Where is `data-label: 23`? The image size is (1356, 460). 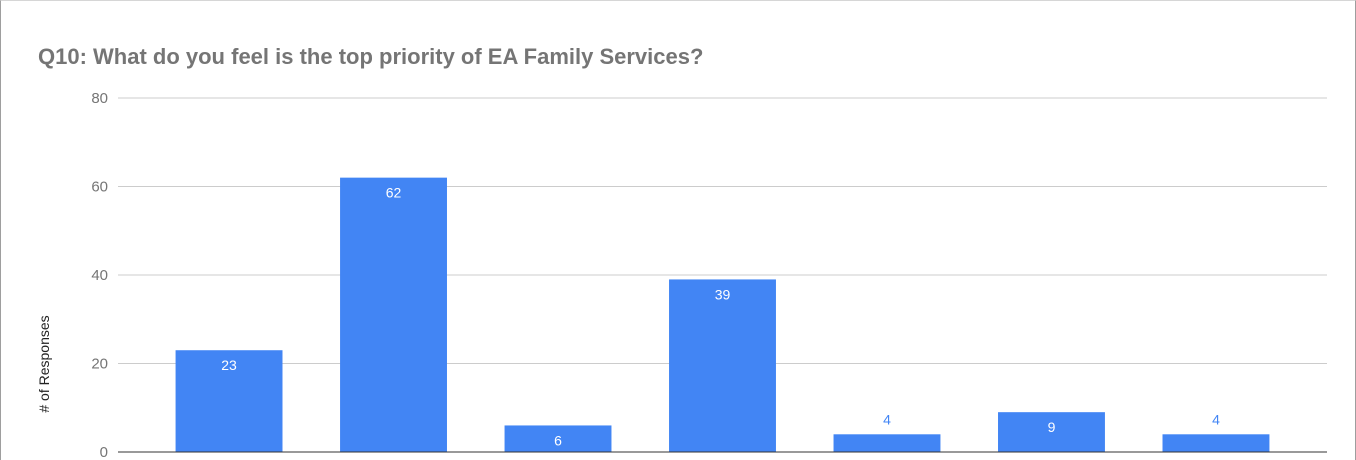
data-label: 23 is located at coordinates (229, 365).